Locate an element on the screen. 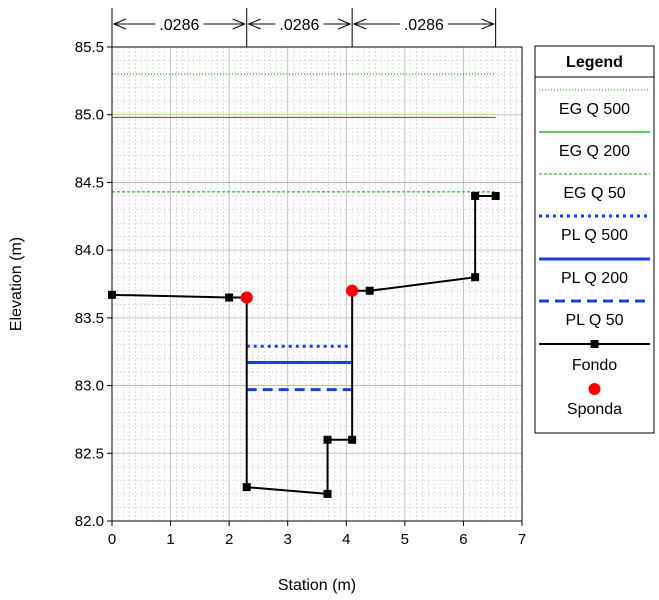  legend-title: Legend is located at coordinates (594, 62).